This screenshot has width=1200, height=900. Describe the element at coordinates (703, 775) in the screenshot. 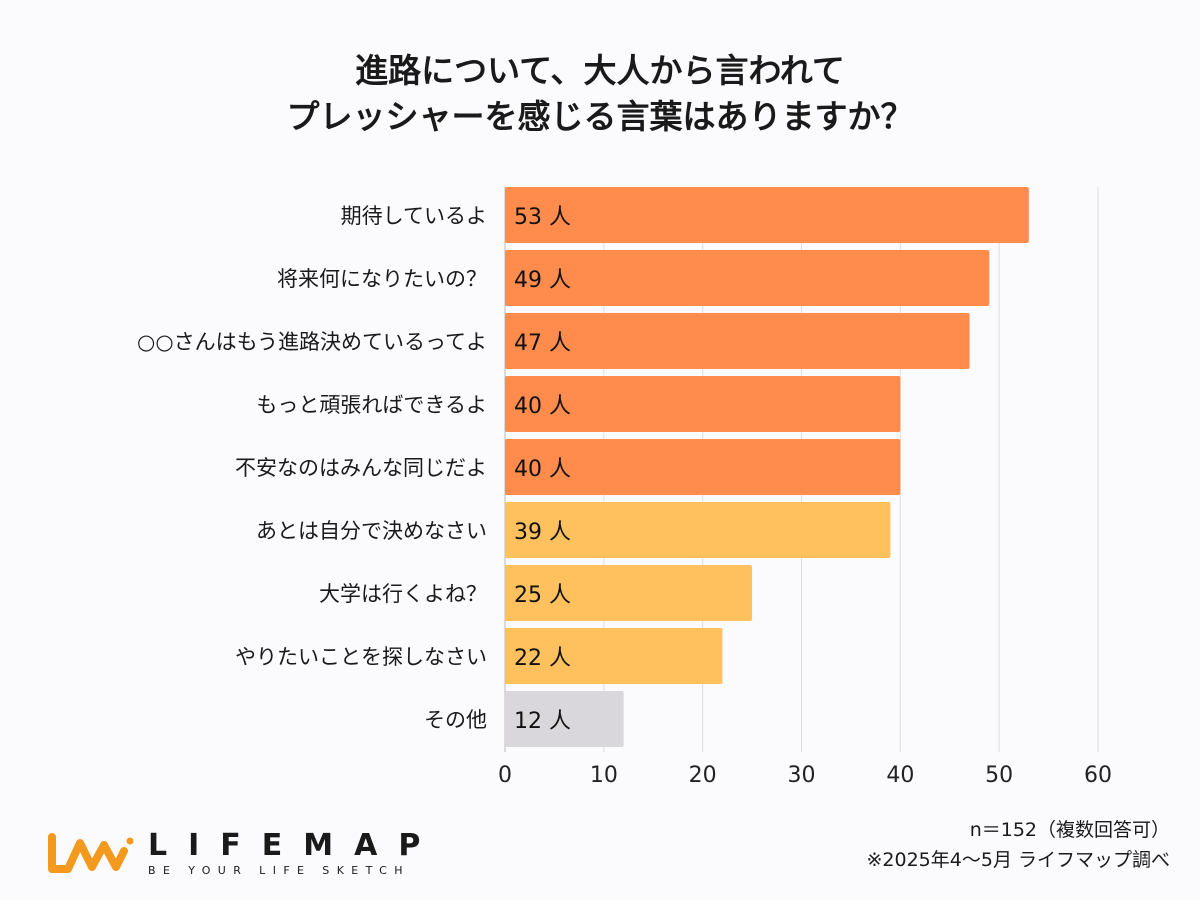

I see `x-tick-label: 20` at that location.